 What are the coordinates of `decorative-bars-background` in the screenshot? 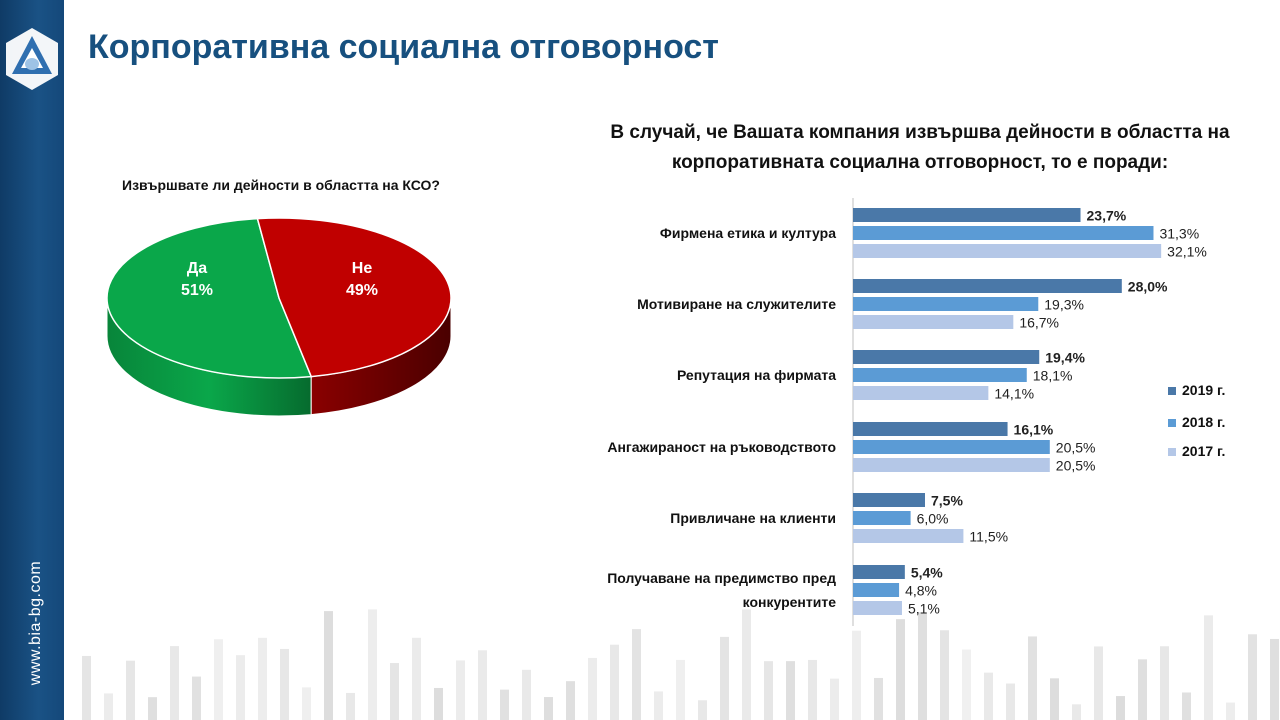 It's located at (680, 664).